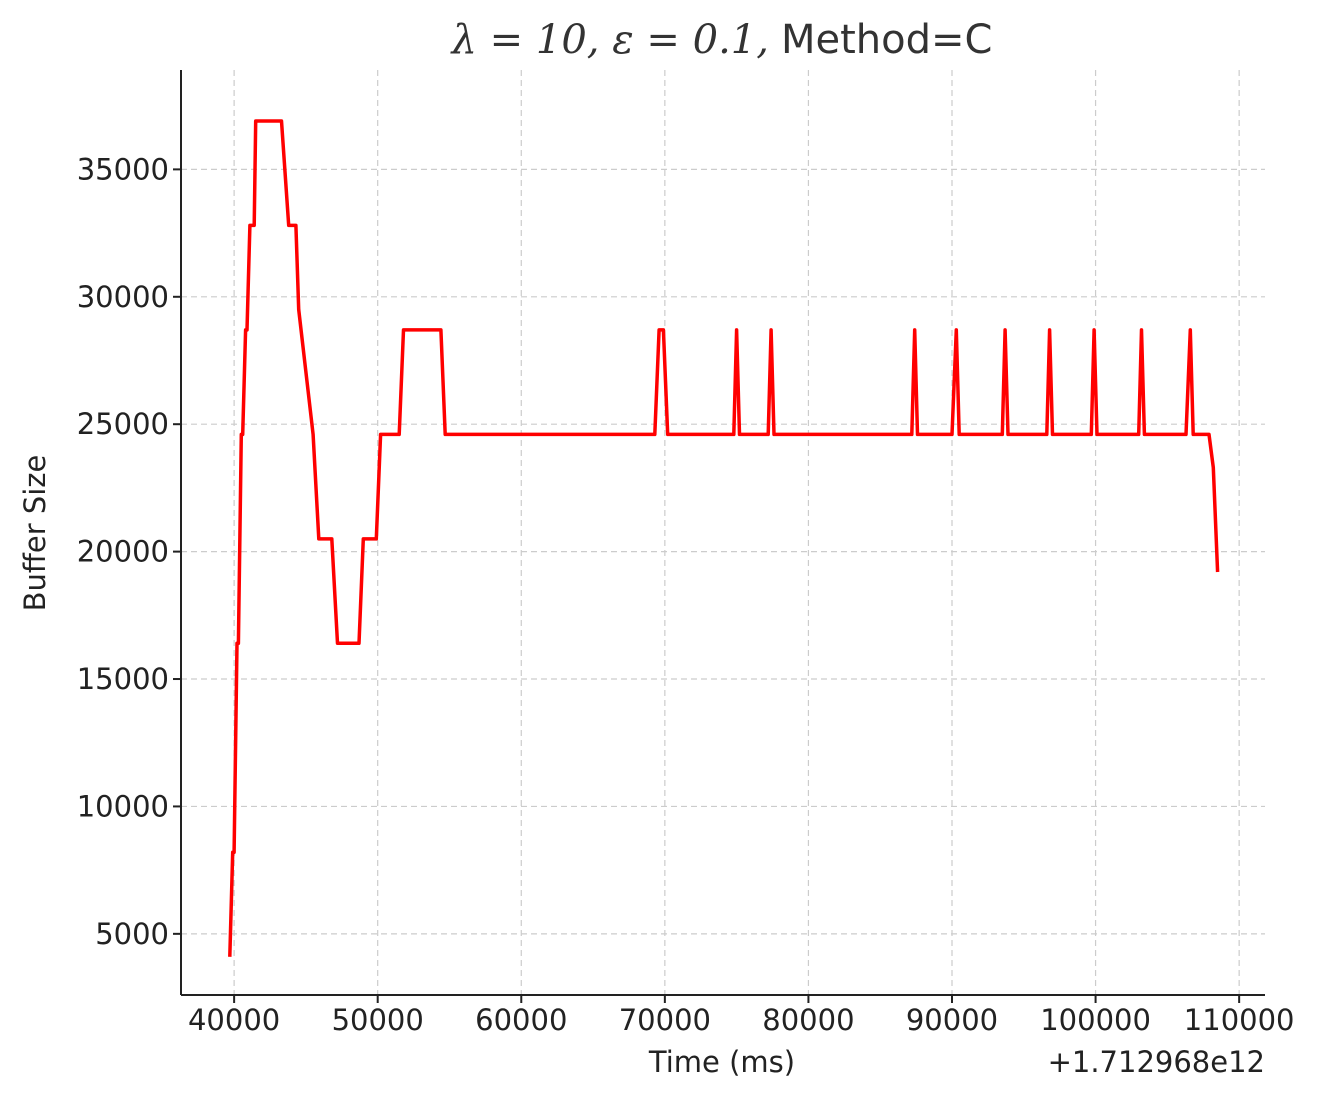  Describe the element at coordinates (609, 40) in the screenshot. I see `chart-title-math: λ = 10, ε = 0.1,` at that location.